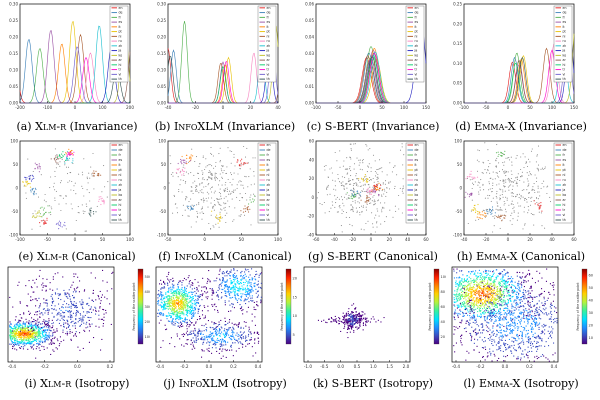  I want to click on legend-box, so click(563, 183).